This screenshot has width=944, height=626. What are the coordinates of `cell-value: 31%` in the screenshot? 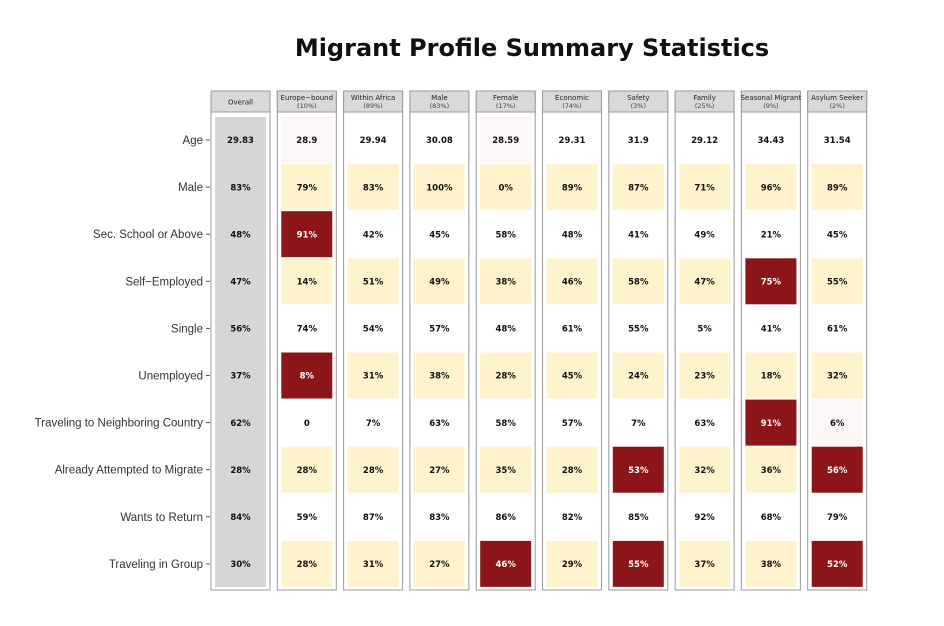 It's located at (373, 565).